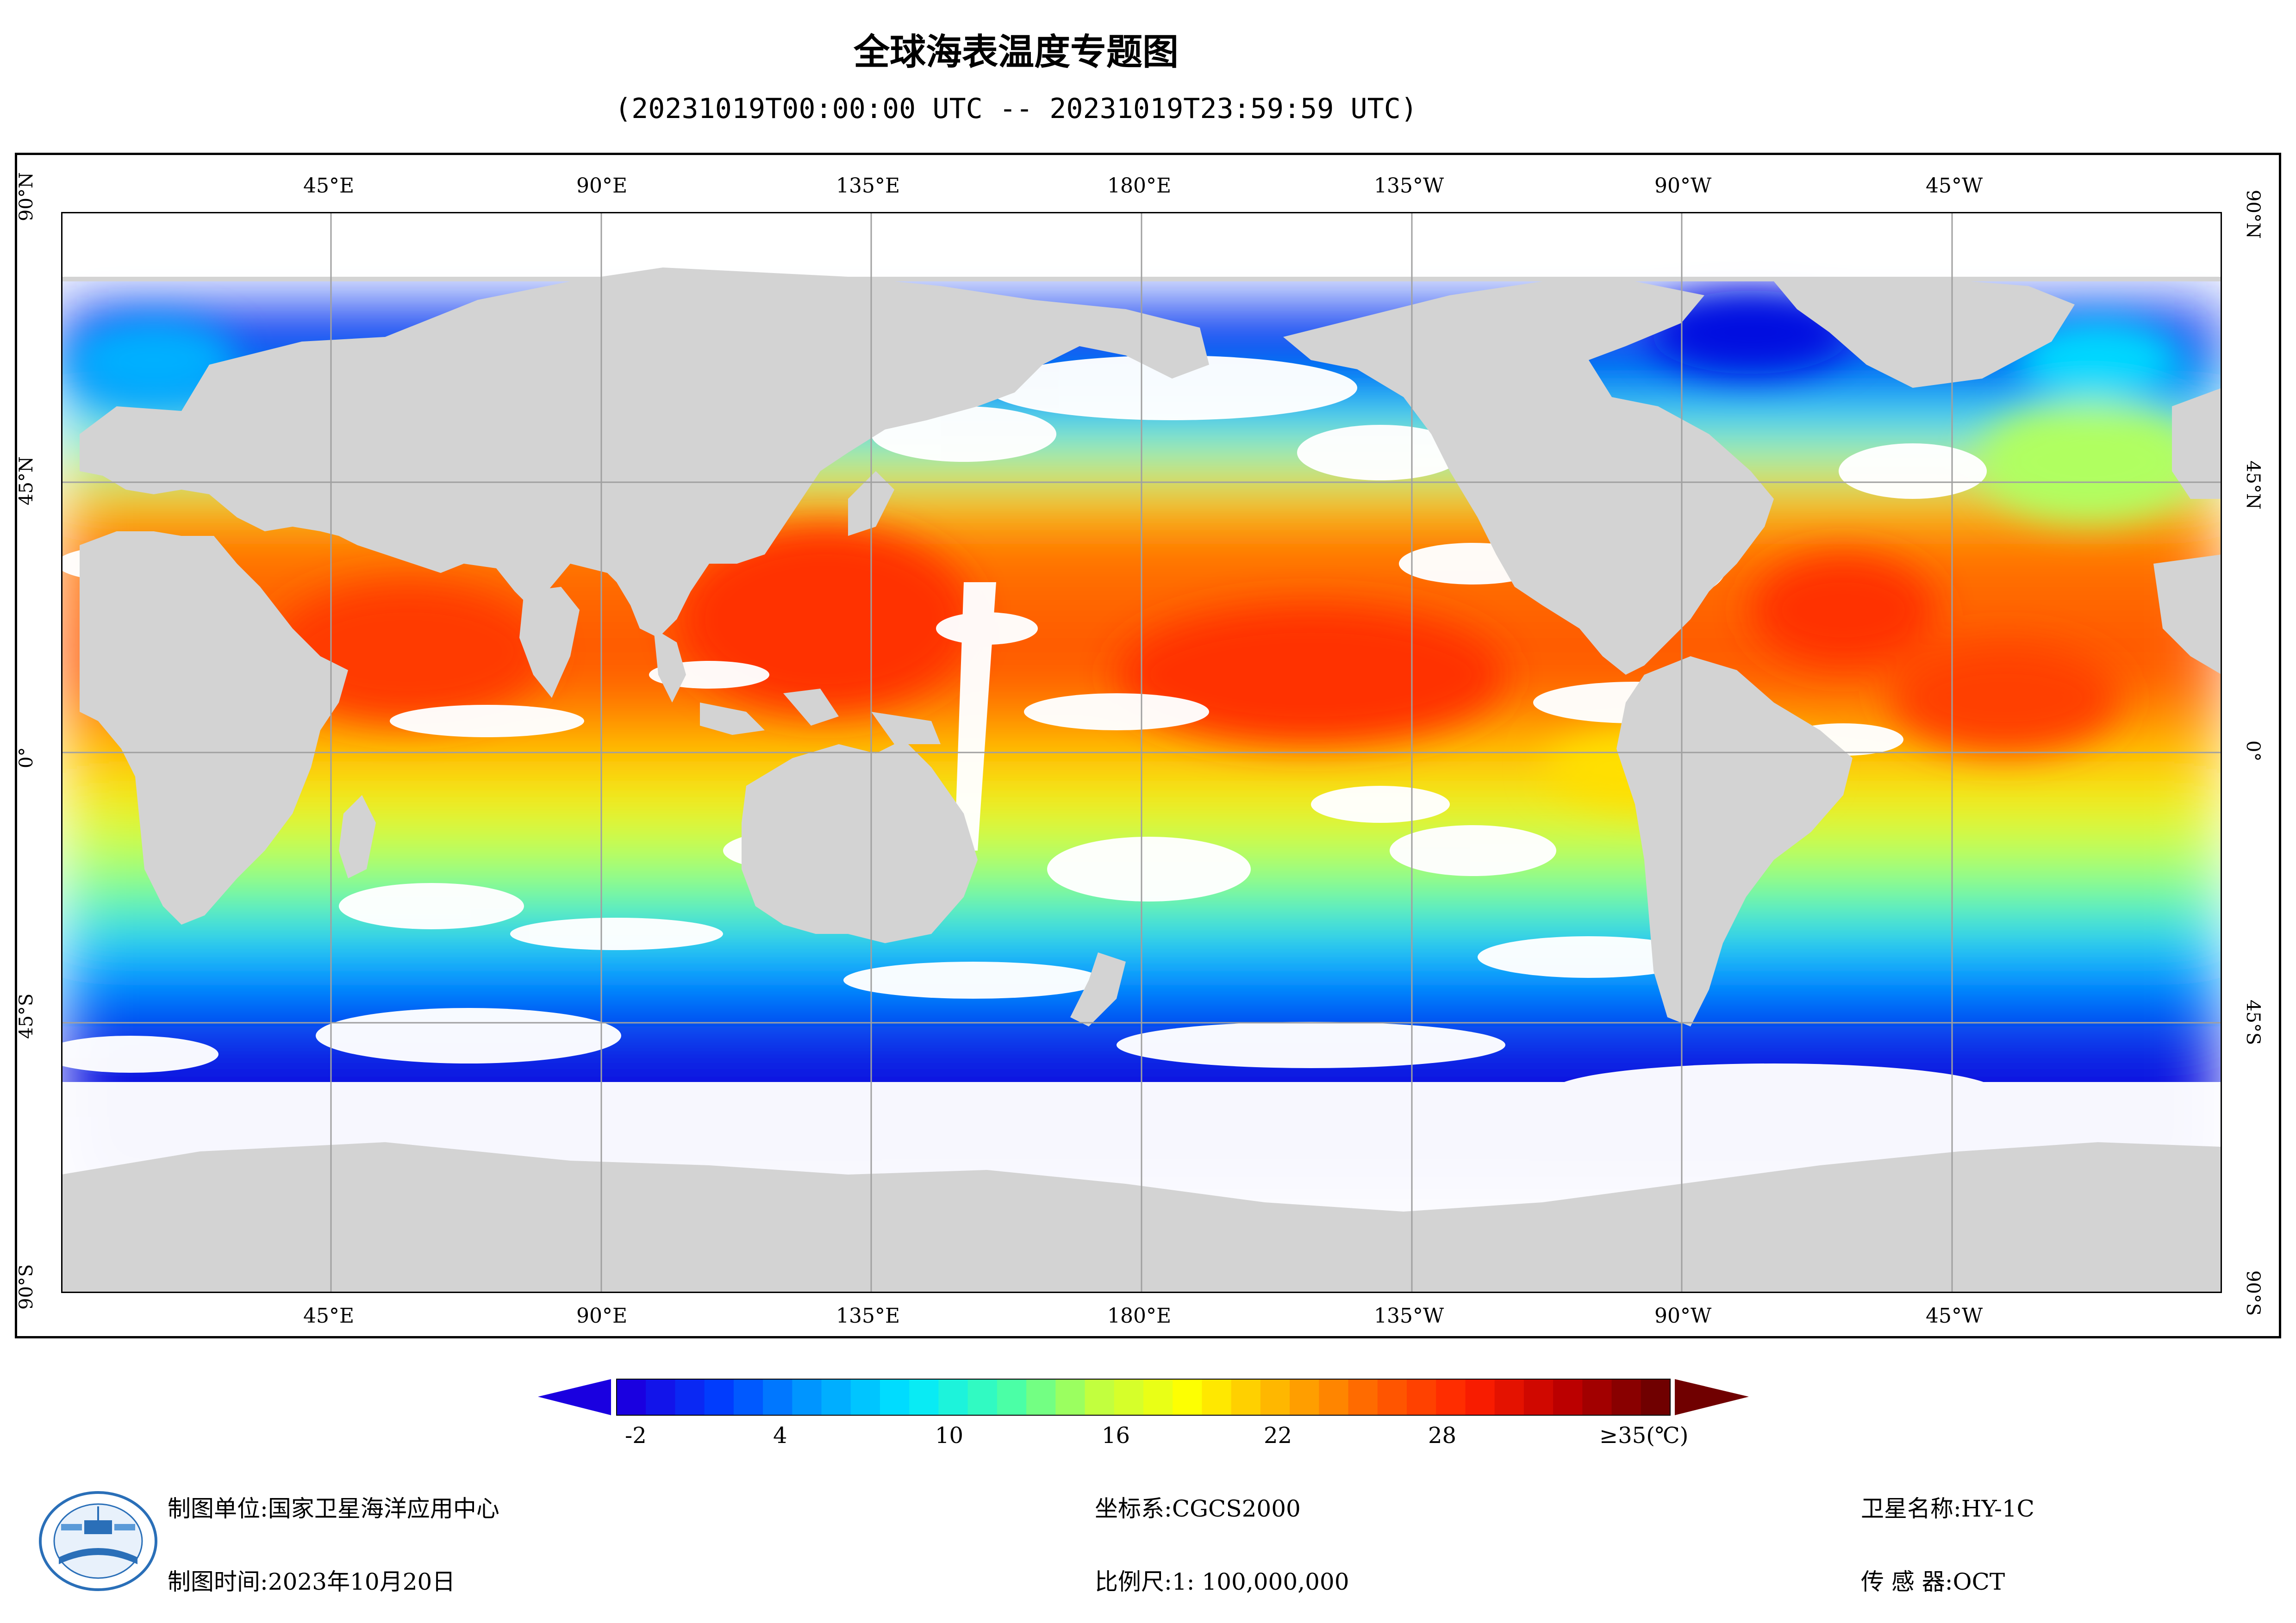 This screenshot has width=2296, height=1623. What do you see at coordinates (1712, 1397) in the screenshot?
I see `colorbar-high-arrow` at bounding box center [1712, 1397].